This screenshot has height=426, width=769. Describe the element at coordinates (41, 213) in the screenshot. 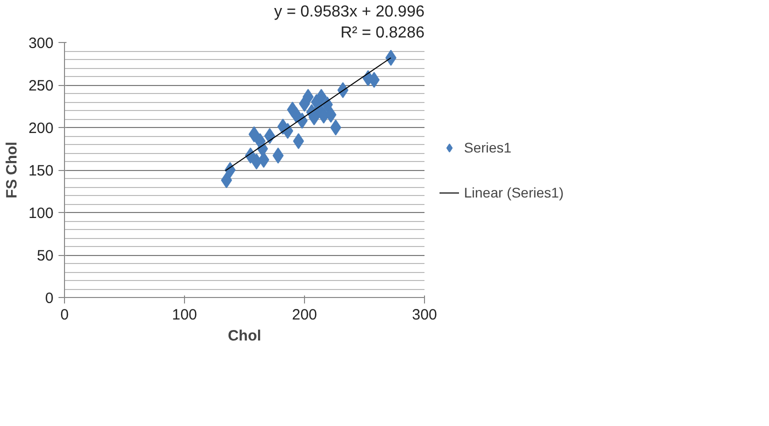

I see `y-tick-label: 100` at that location.